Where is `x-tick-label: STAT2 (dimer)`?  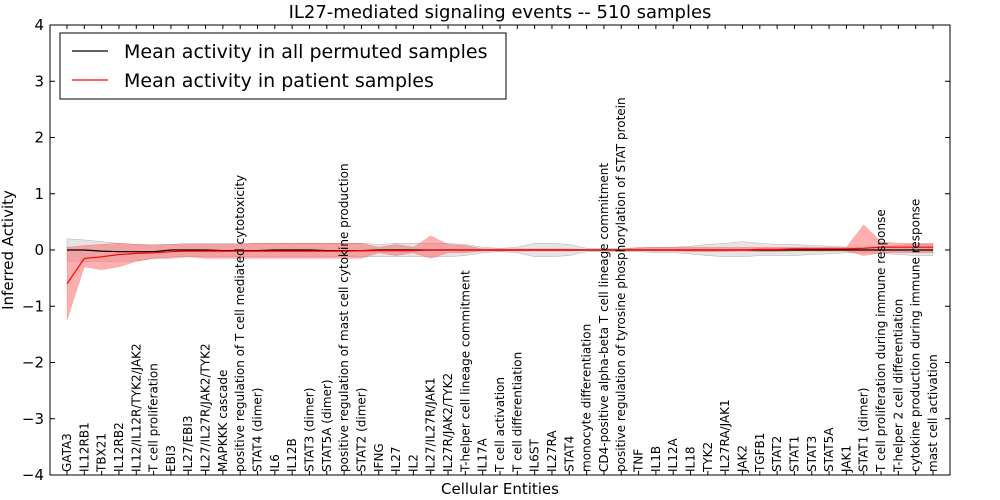
x-tick-label: STAT2 (dimer) is located at coordinates (361, 430).